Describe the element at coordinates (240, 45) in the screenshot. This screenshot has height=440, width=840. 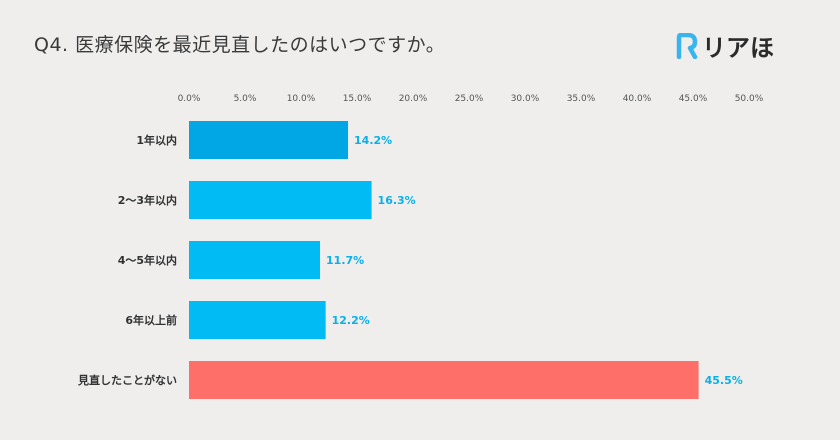
I see `page-title: Q4. 医療保険を最近見直したのはいつですか。` at that location.